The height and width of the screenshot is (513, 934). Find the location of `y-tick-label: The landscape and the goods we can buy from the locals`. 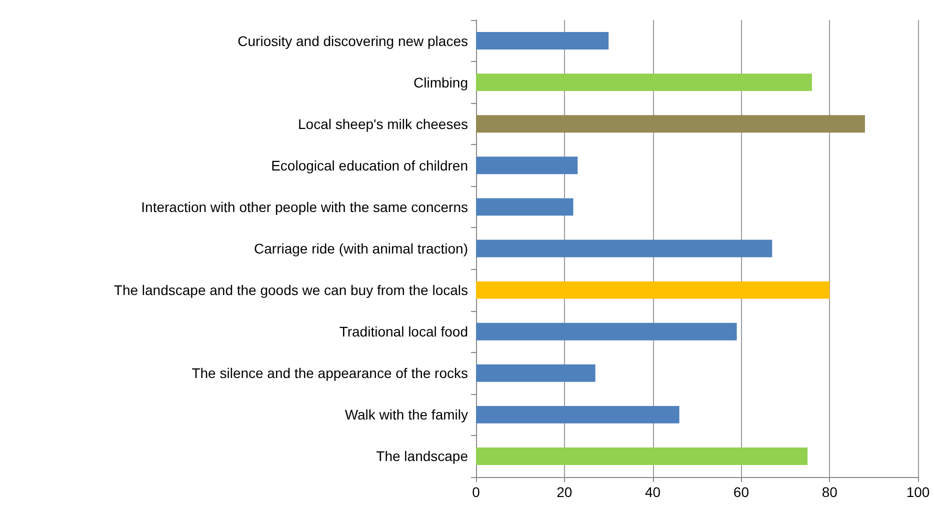

y-tick-label: The landscape and the goods we can buy from the locals is located at coordinates (291, 290).